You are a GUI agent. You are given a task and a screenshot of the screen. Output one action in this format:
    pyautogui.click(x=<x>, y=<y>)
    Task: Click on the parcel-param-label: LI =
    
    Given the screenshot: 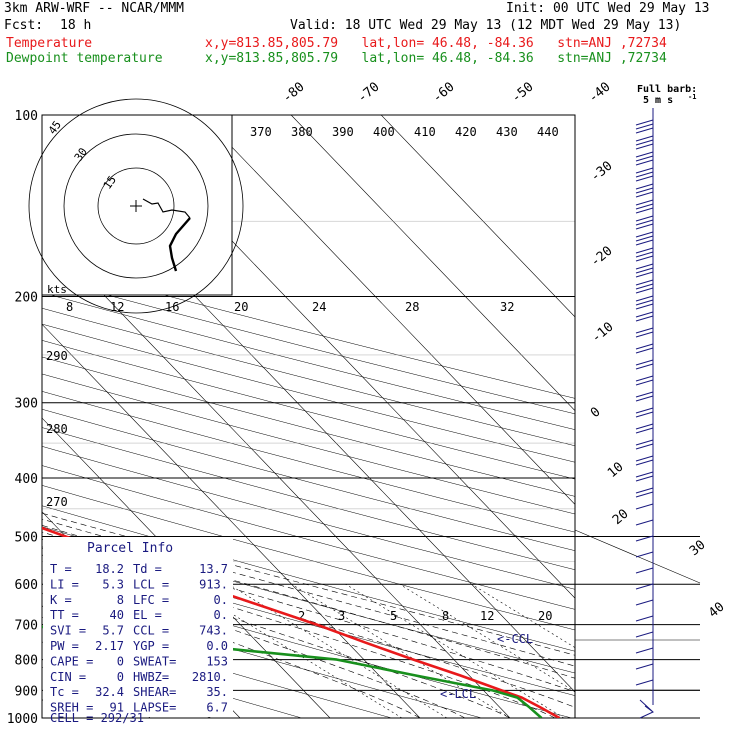 What is the action you would take?
    pyautogui.click(x=64, y=584)
    